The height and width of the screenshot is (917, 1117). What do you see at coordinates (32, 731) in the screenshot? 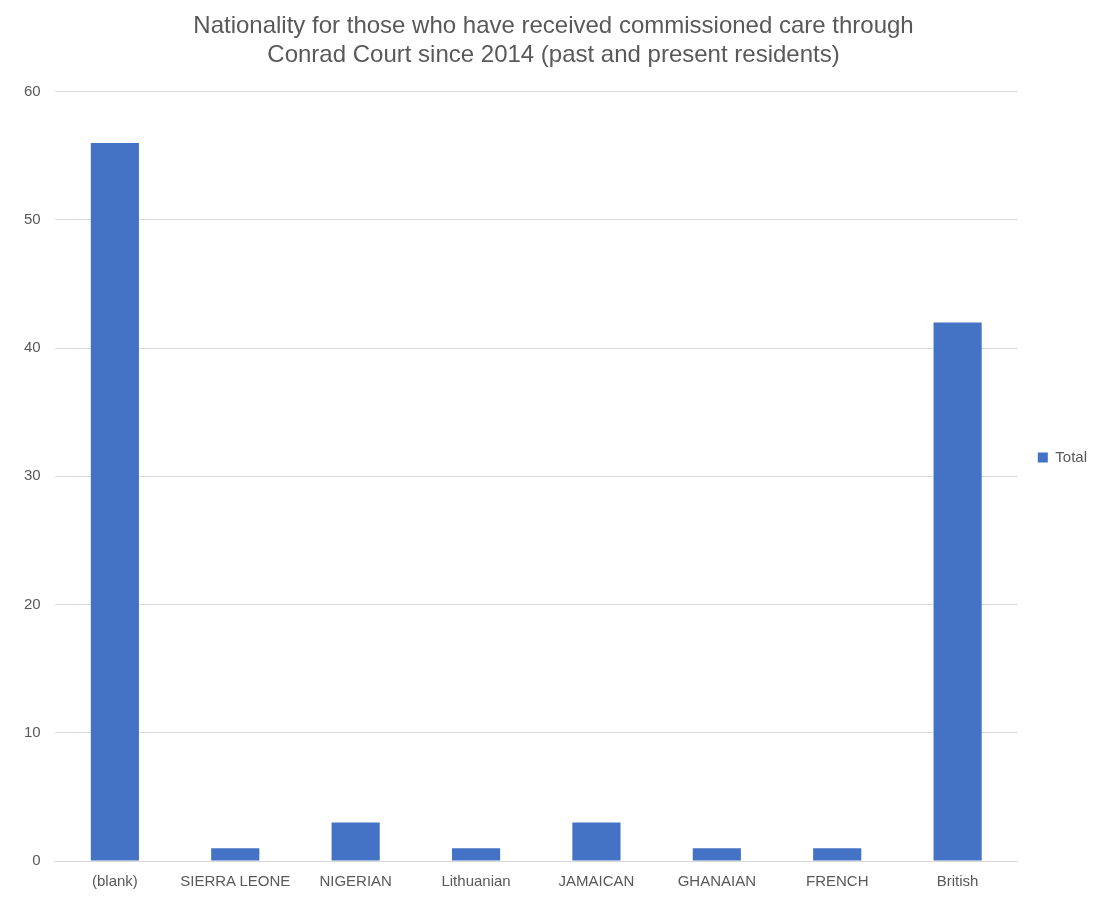
I see `y-tick-label: 10` at bounding box center [32, 731].